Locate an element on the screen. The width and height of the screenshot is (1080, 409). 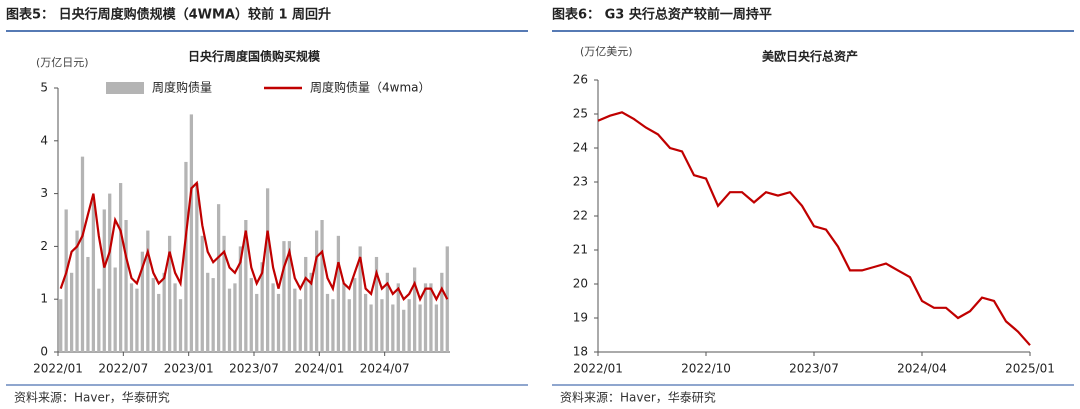
legend-swatch is located at coordinates (125, 88).